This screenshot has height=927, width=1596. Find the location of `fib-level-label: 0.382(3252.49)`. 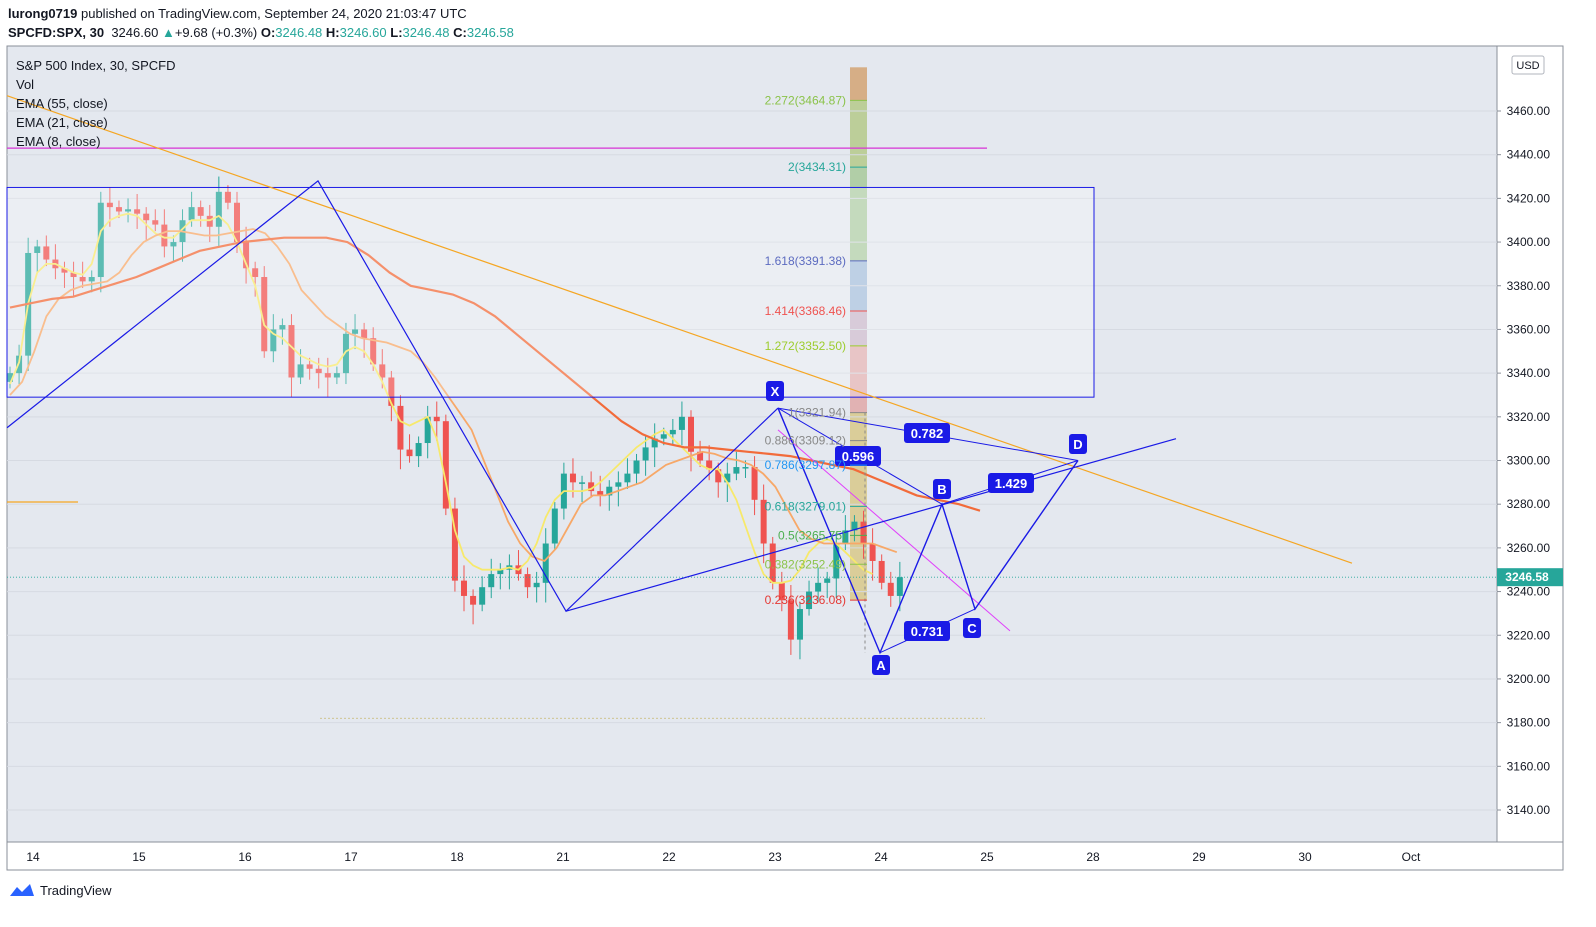

fib-level-label: 0.382(3252.49) is located at coordinates (805, 564).